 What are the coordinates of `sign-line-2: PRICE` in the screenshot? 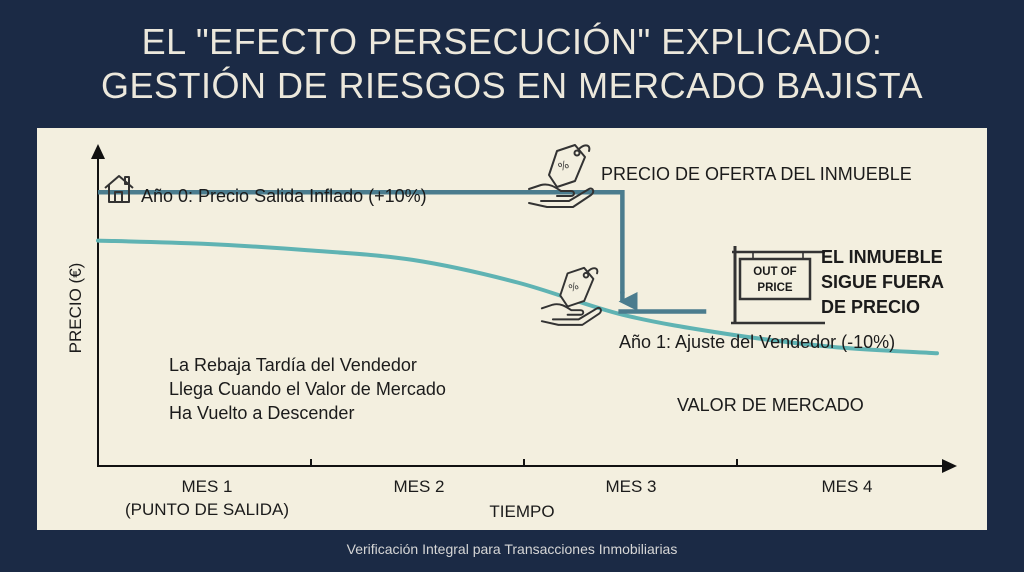 It's located at (774, 288).